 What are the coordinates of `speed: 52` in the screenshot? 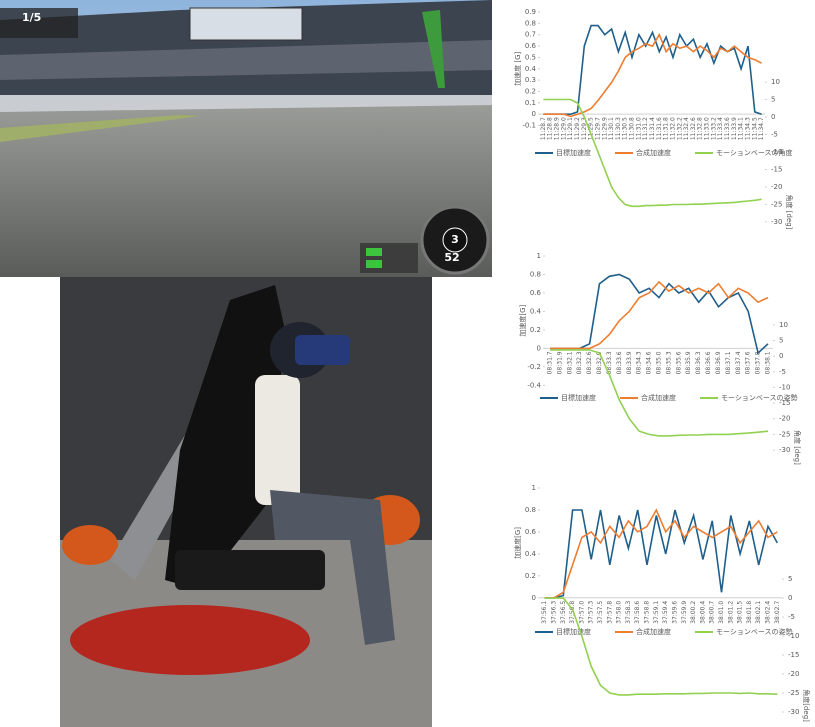 It's located at (451, 257).